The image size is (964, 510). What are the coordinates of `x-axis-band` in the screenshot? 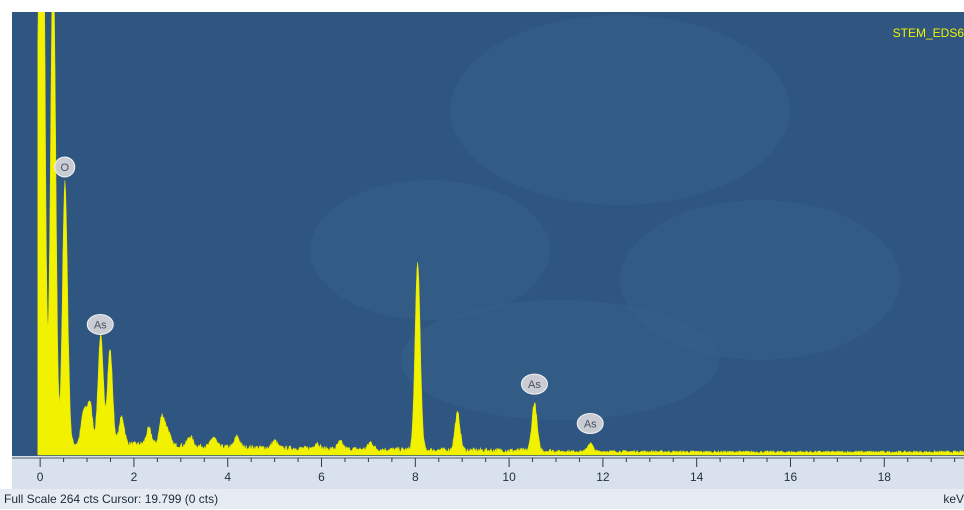 It's located at (488, 472).